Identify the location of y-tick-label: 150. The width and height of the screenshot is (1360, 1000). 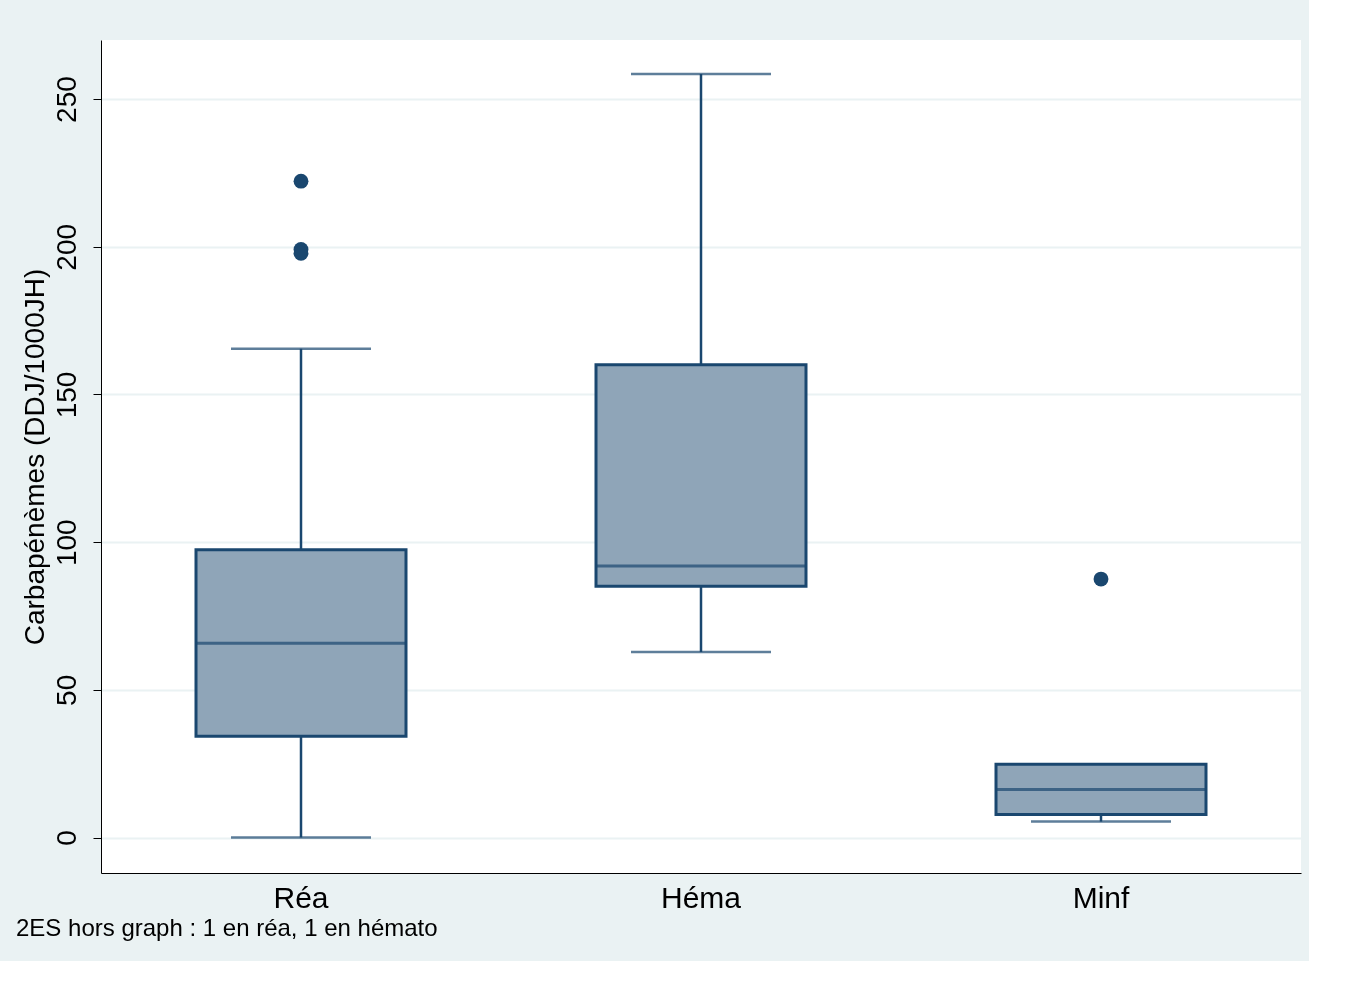
(66, 395).